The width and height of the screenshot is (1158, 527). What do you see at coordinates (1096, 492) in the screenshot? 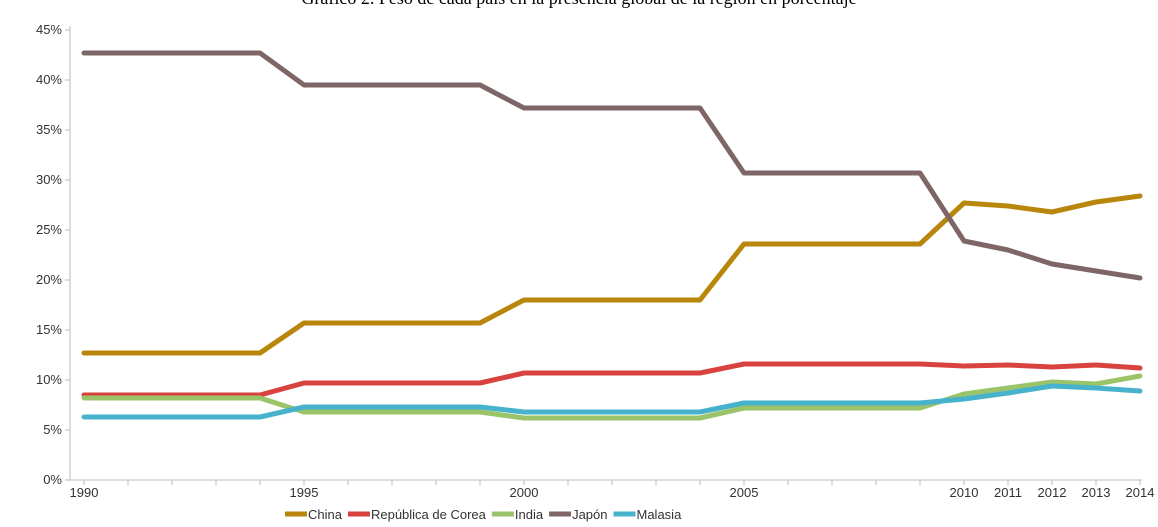
I see `x-tick-label: 2013` at bounding box center [1096, 492].